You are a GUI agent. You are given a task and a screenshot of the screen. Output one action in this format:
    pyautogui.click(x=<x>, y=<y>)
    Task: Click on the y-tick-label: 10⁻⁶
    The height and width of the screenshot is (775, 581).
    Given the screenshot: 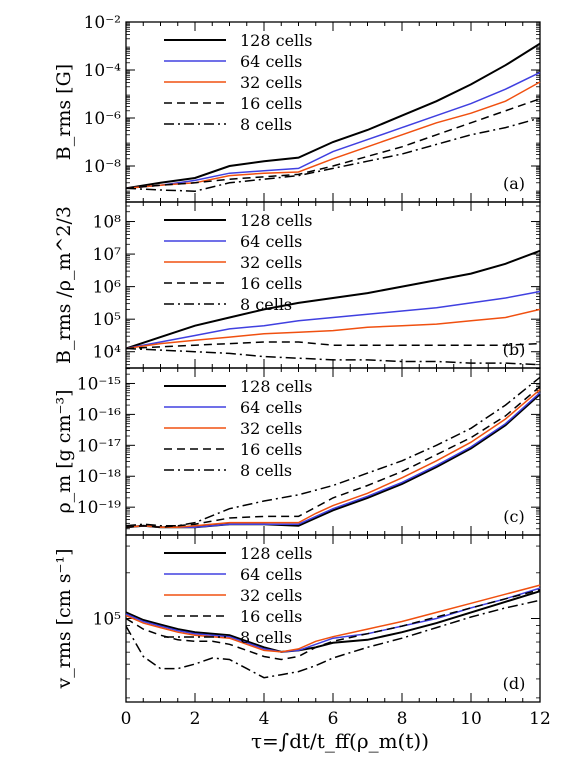 What is the action you would take?
    pyautogui.click(x=103, y=119)
    